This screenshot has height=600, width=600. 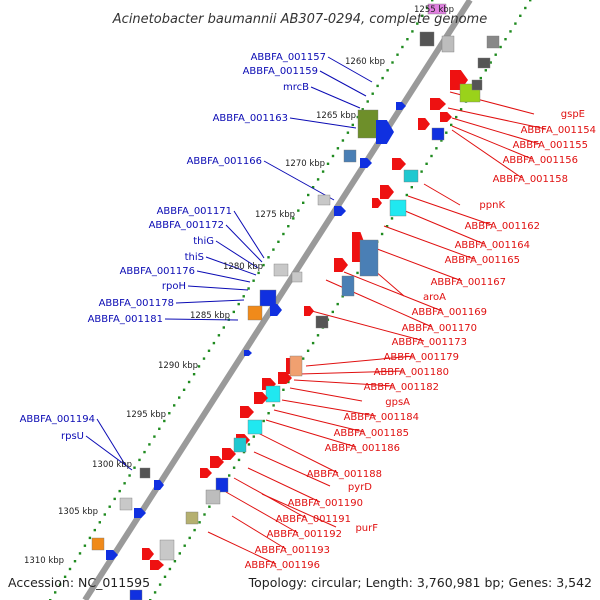 What do you see at coordinates (125, 319) in the screenshot?
I see `gene-label: ABBFA_001181` at bounding box center [125, 319].